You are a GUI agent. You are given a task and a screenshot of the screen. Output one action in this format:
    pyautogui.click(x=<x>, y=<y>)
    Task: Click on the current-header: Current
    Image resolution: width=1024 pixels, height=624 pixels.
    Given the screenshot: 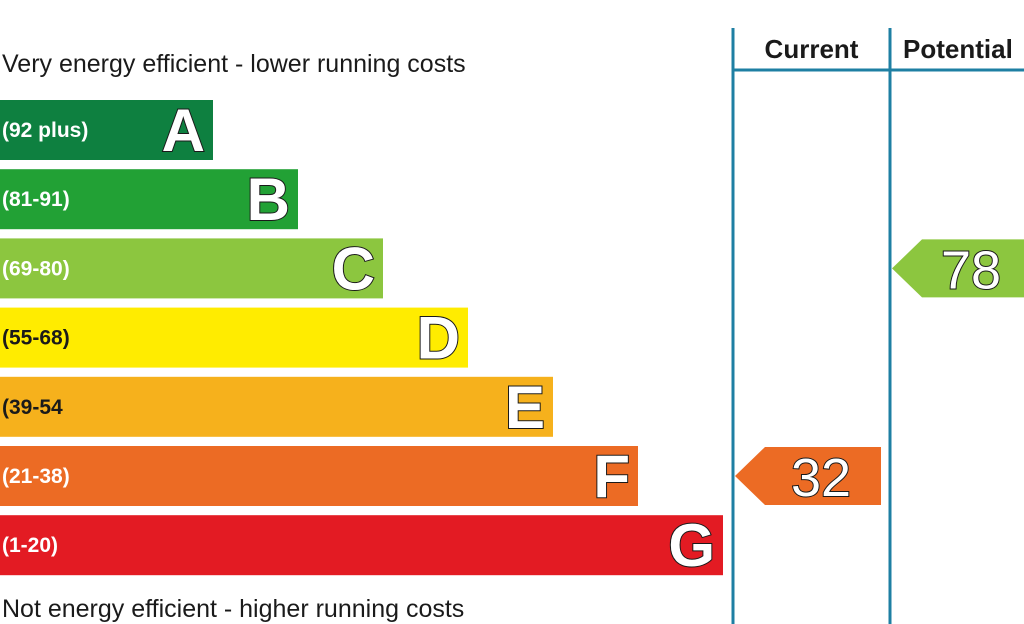 What is the action you would take?
    pyautogui.click(x=812, y=49)
    